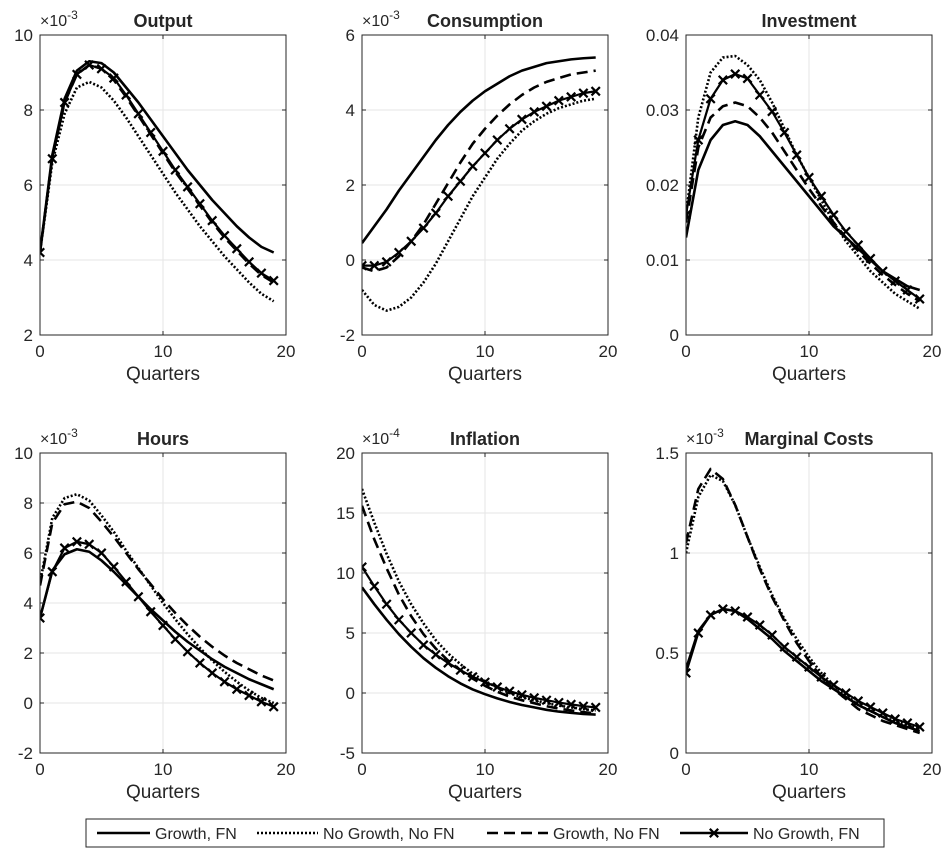 The width and height of the screenshot is (946, 851). I want to click on panel-title: Marginal Costs, so click(808, 439).